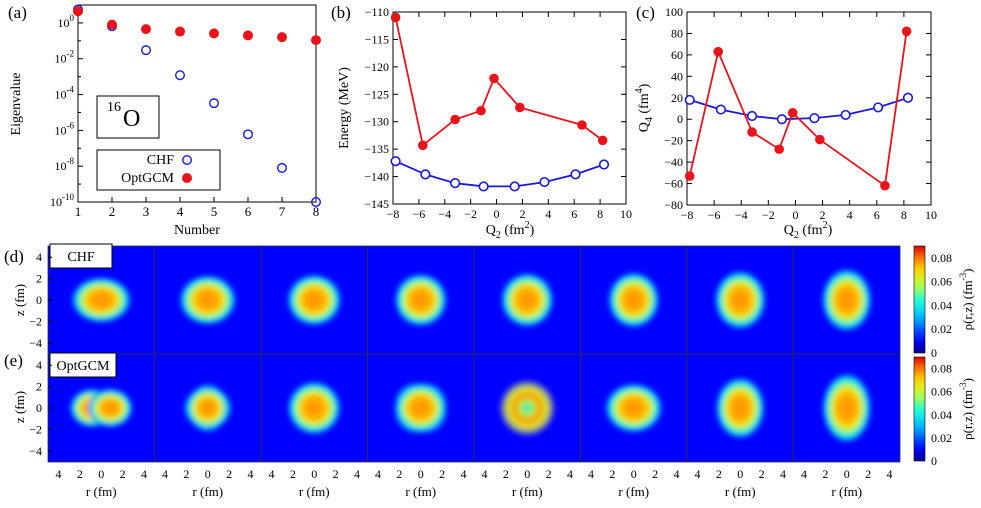 The height and width of the screenshot is (508, 981). What do you see at coordinates (509, 108) in the screenshot?
I see `panel-b-frame` at bounding box center [509, 108].